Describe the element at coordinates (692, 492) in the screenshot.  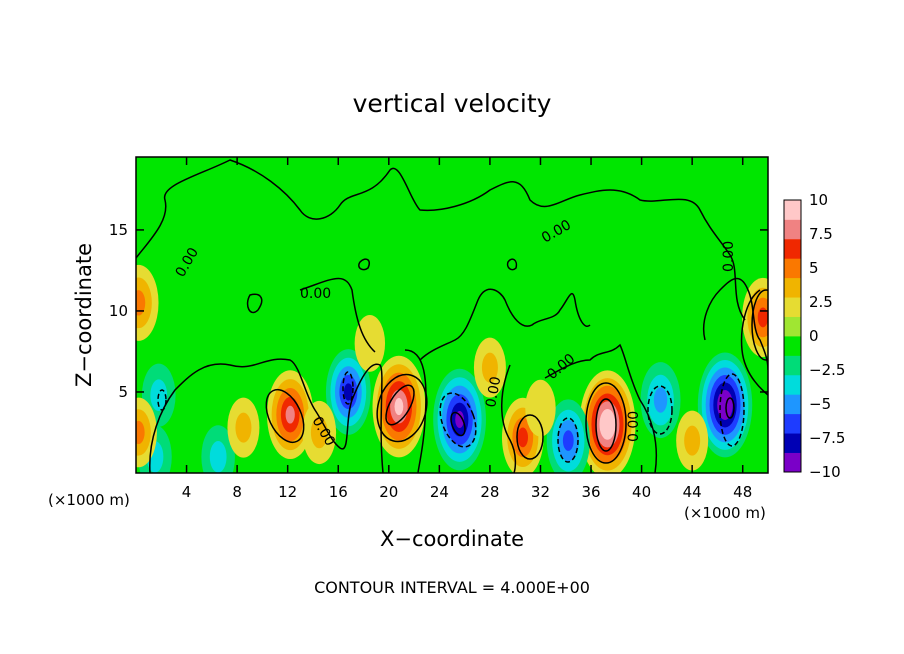
I see `x-tick-label: 44` at that location.